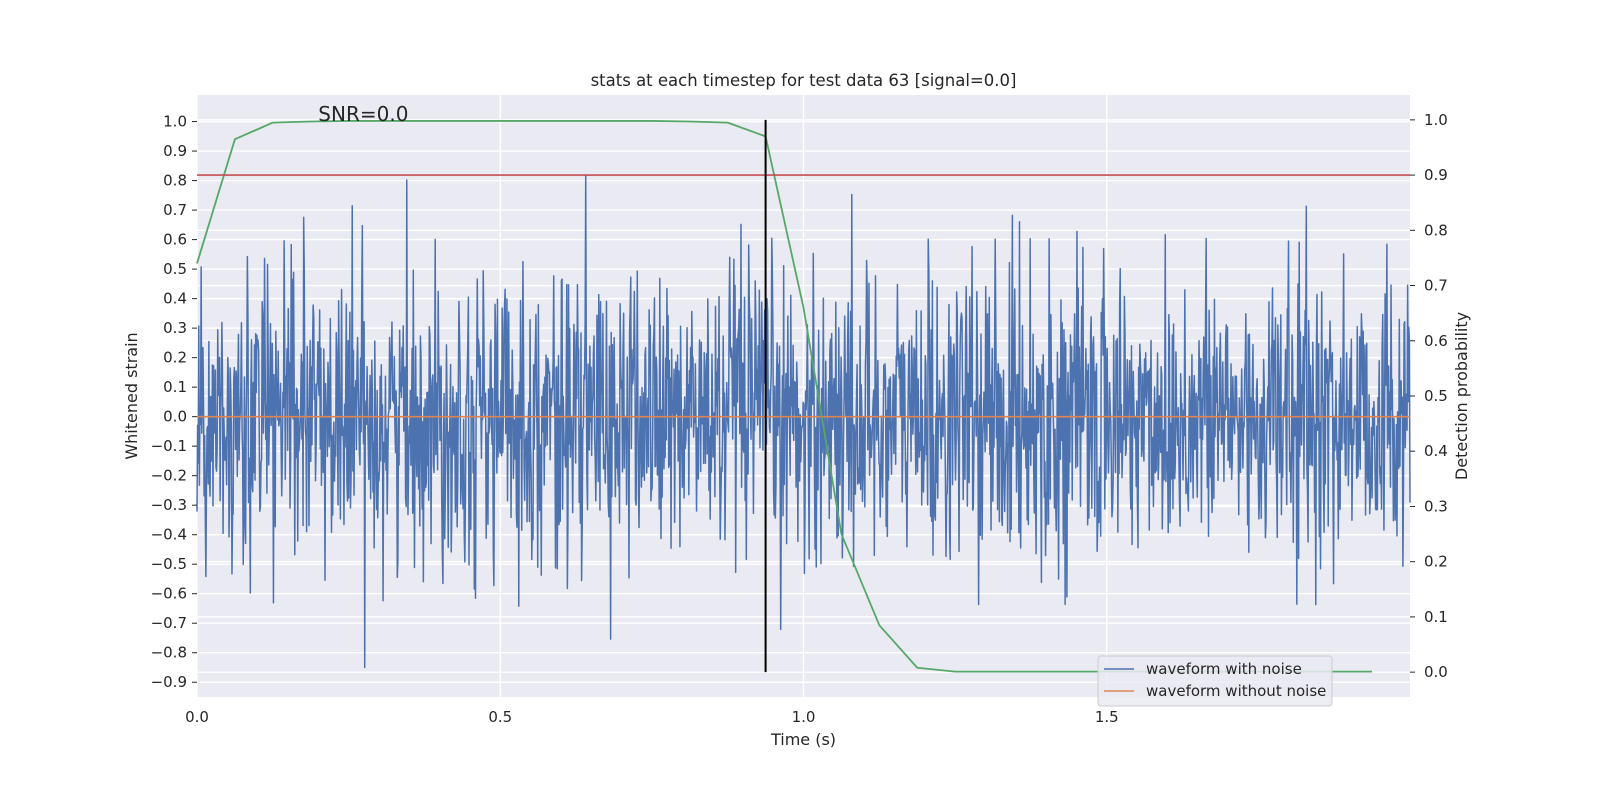 The height and width of the screenshot is (800, 1600). Describe the element at coordinates (1436, 341) in the screenshot. I see `y2-tick-label: 0.6` at that location.